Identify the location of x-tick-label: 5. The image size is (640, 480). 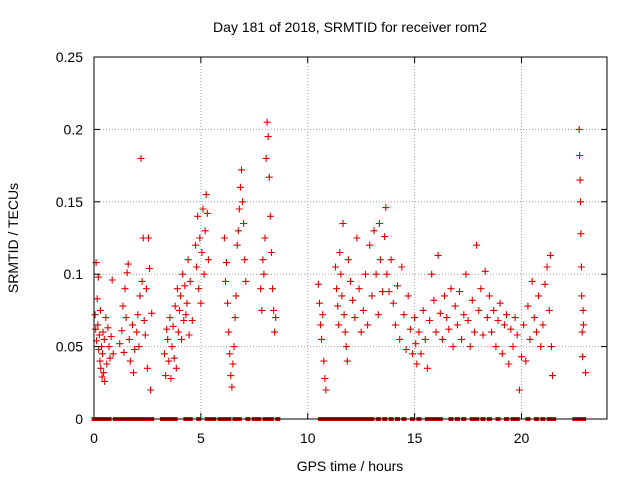
(201, 438).